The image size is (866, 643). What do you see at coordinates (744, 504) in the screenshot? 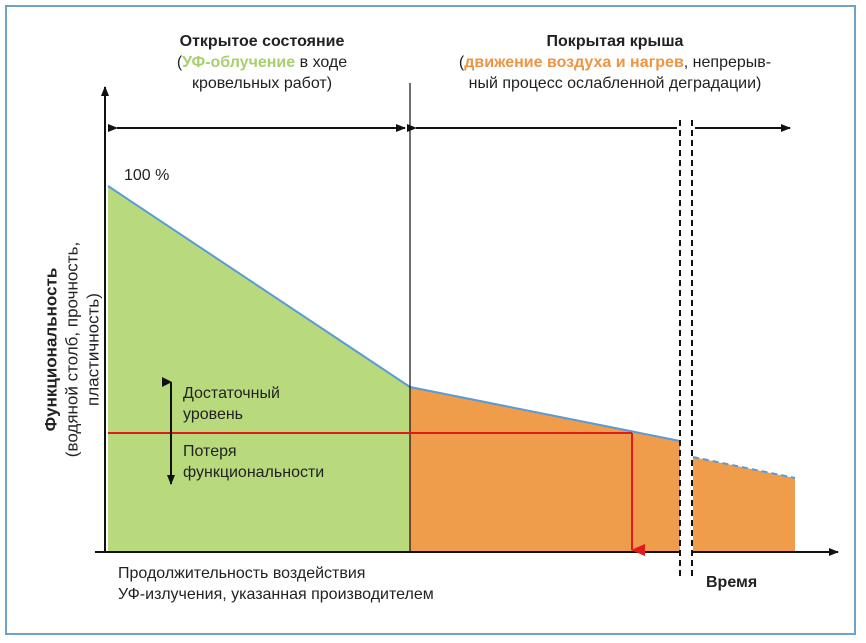
I see `covered-roof-area-extended` at bounding box center [744, 504].